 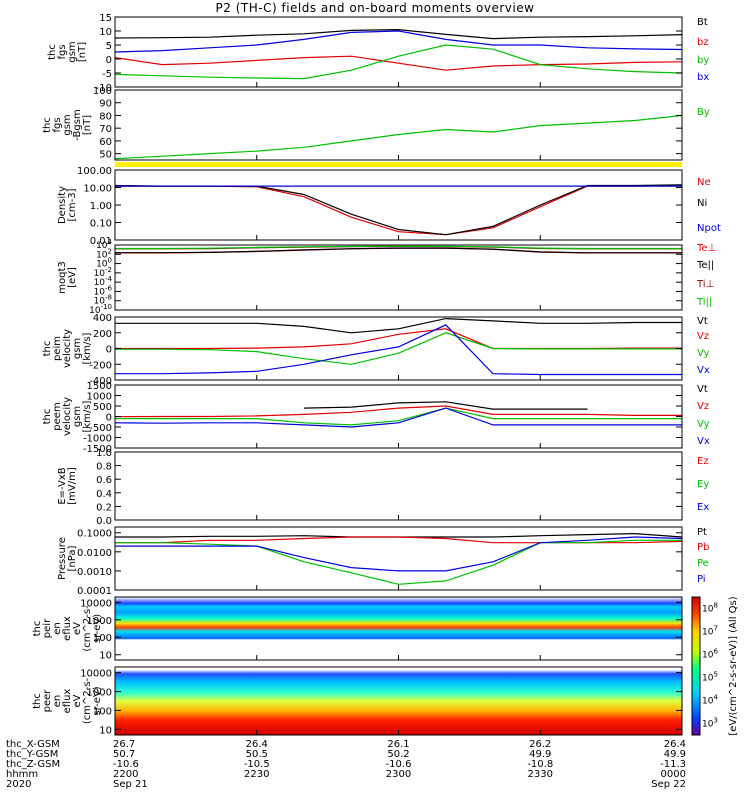 I want to click on axis-row-value: 2300, so click(x=398, y=774).